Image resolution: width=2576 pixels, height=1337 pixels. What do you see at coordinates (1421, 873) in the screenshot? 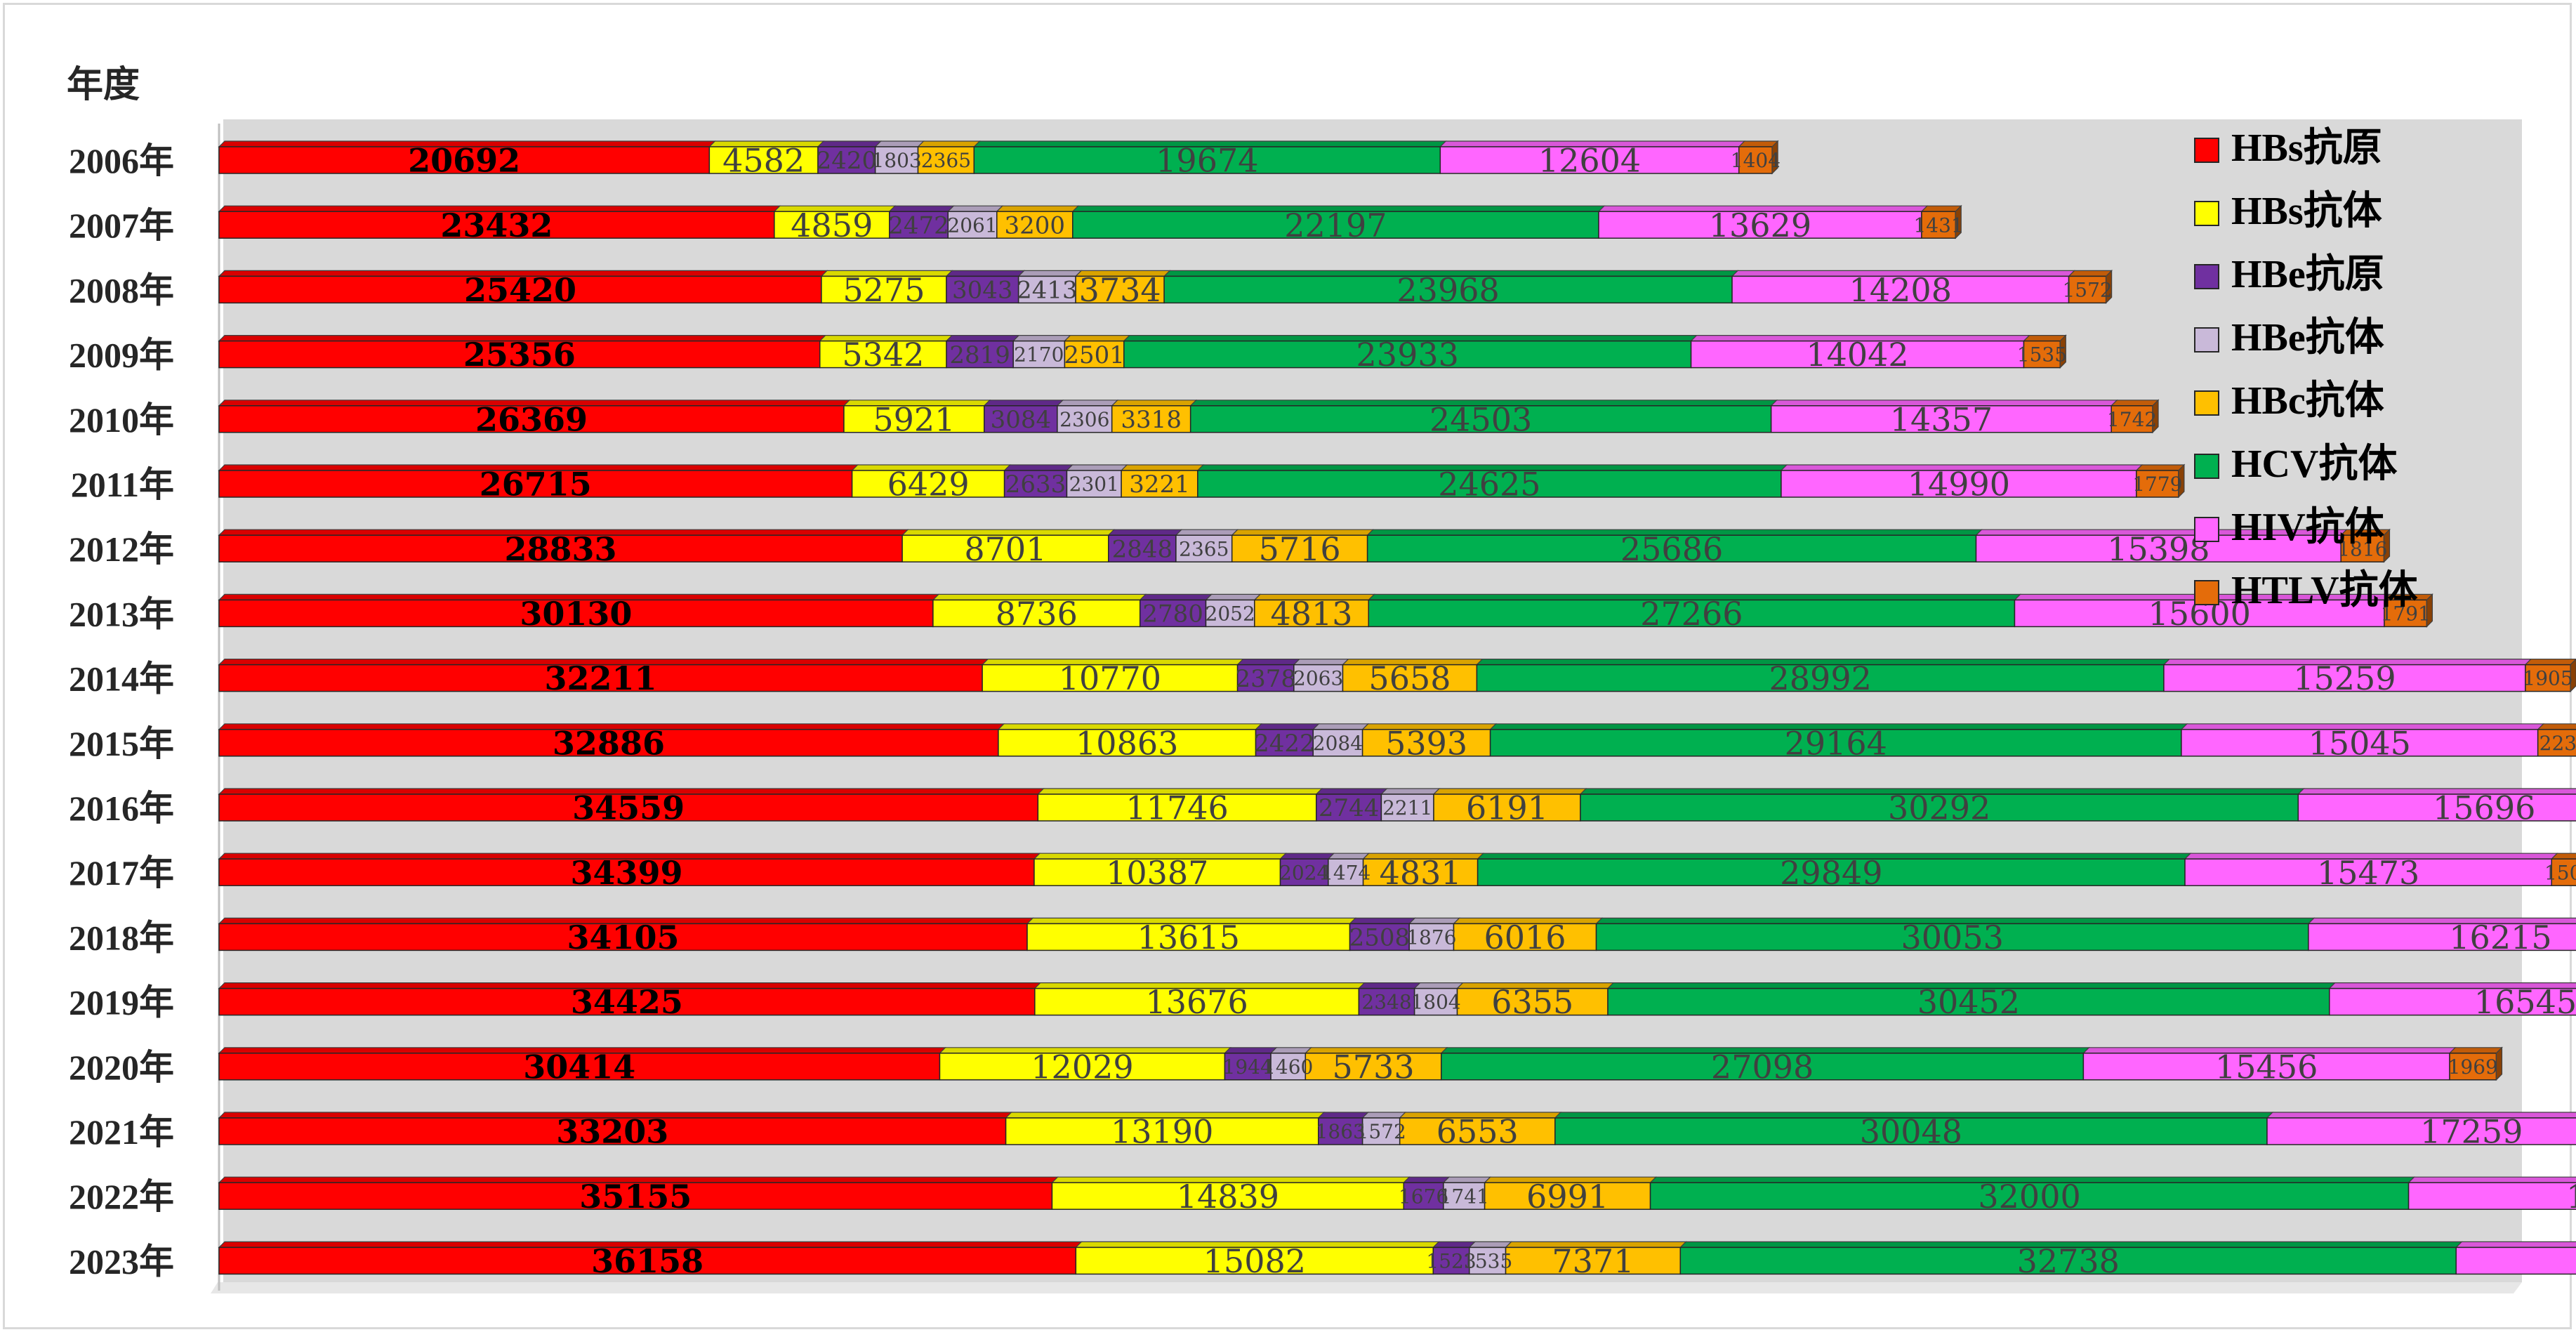
I see `data-label: 4831` at bounding box center [1421, 873].